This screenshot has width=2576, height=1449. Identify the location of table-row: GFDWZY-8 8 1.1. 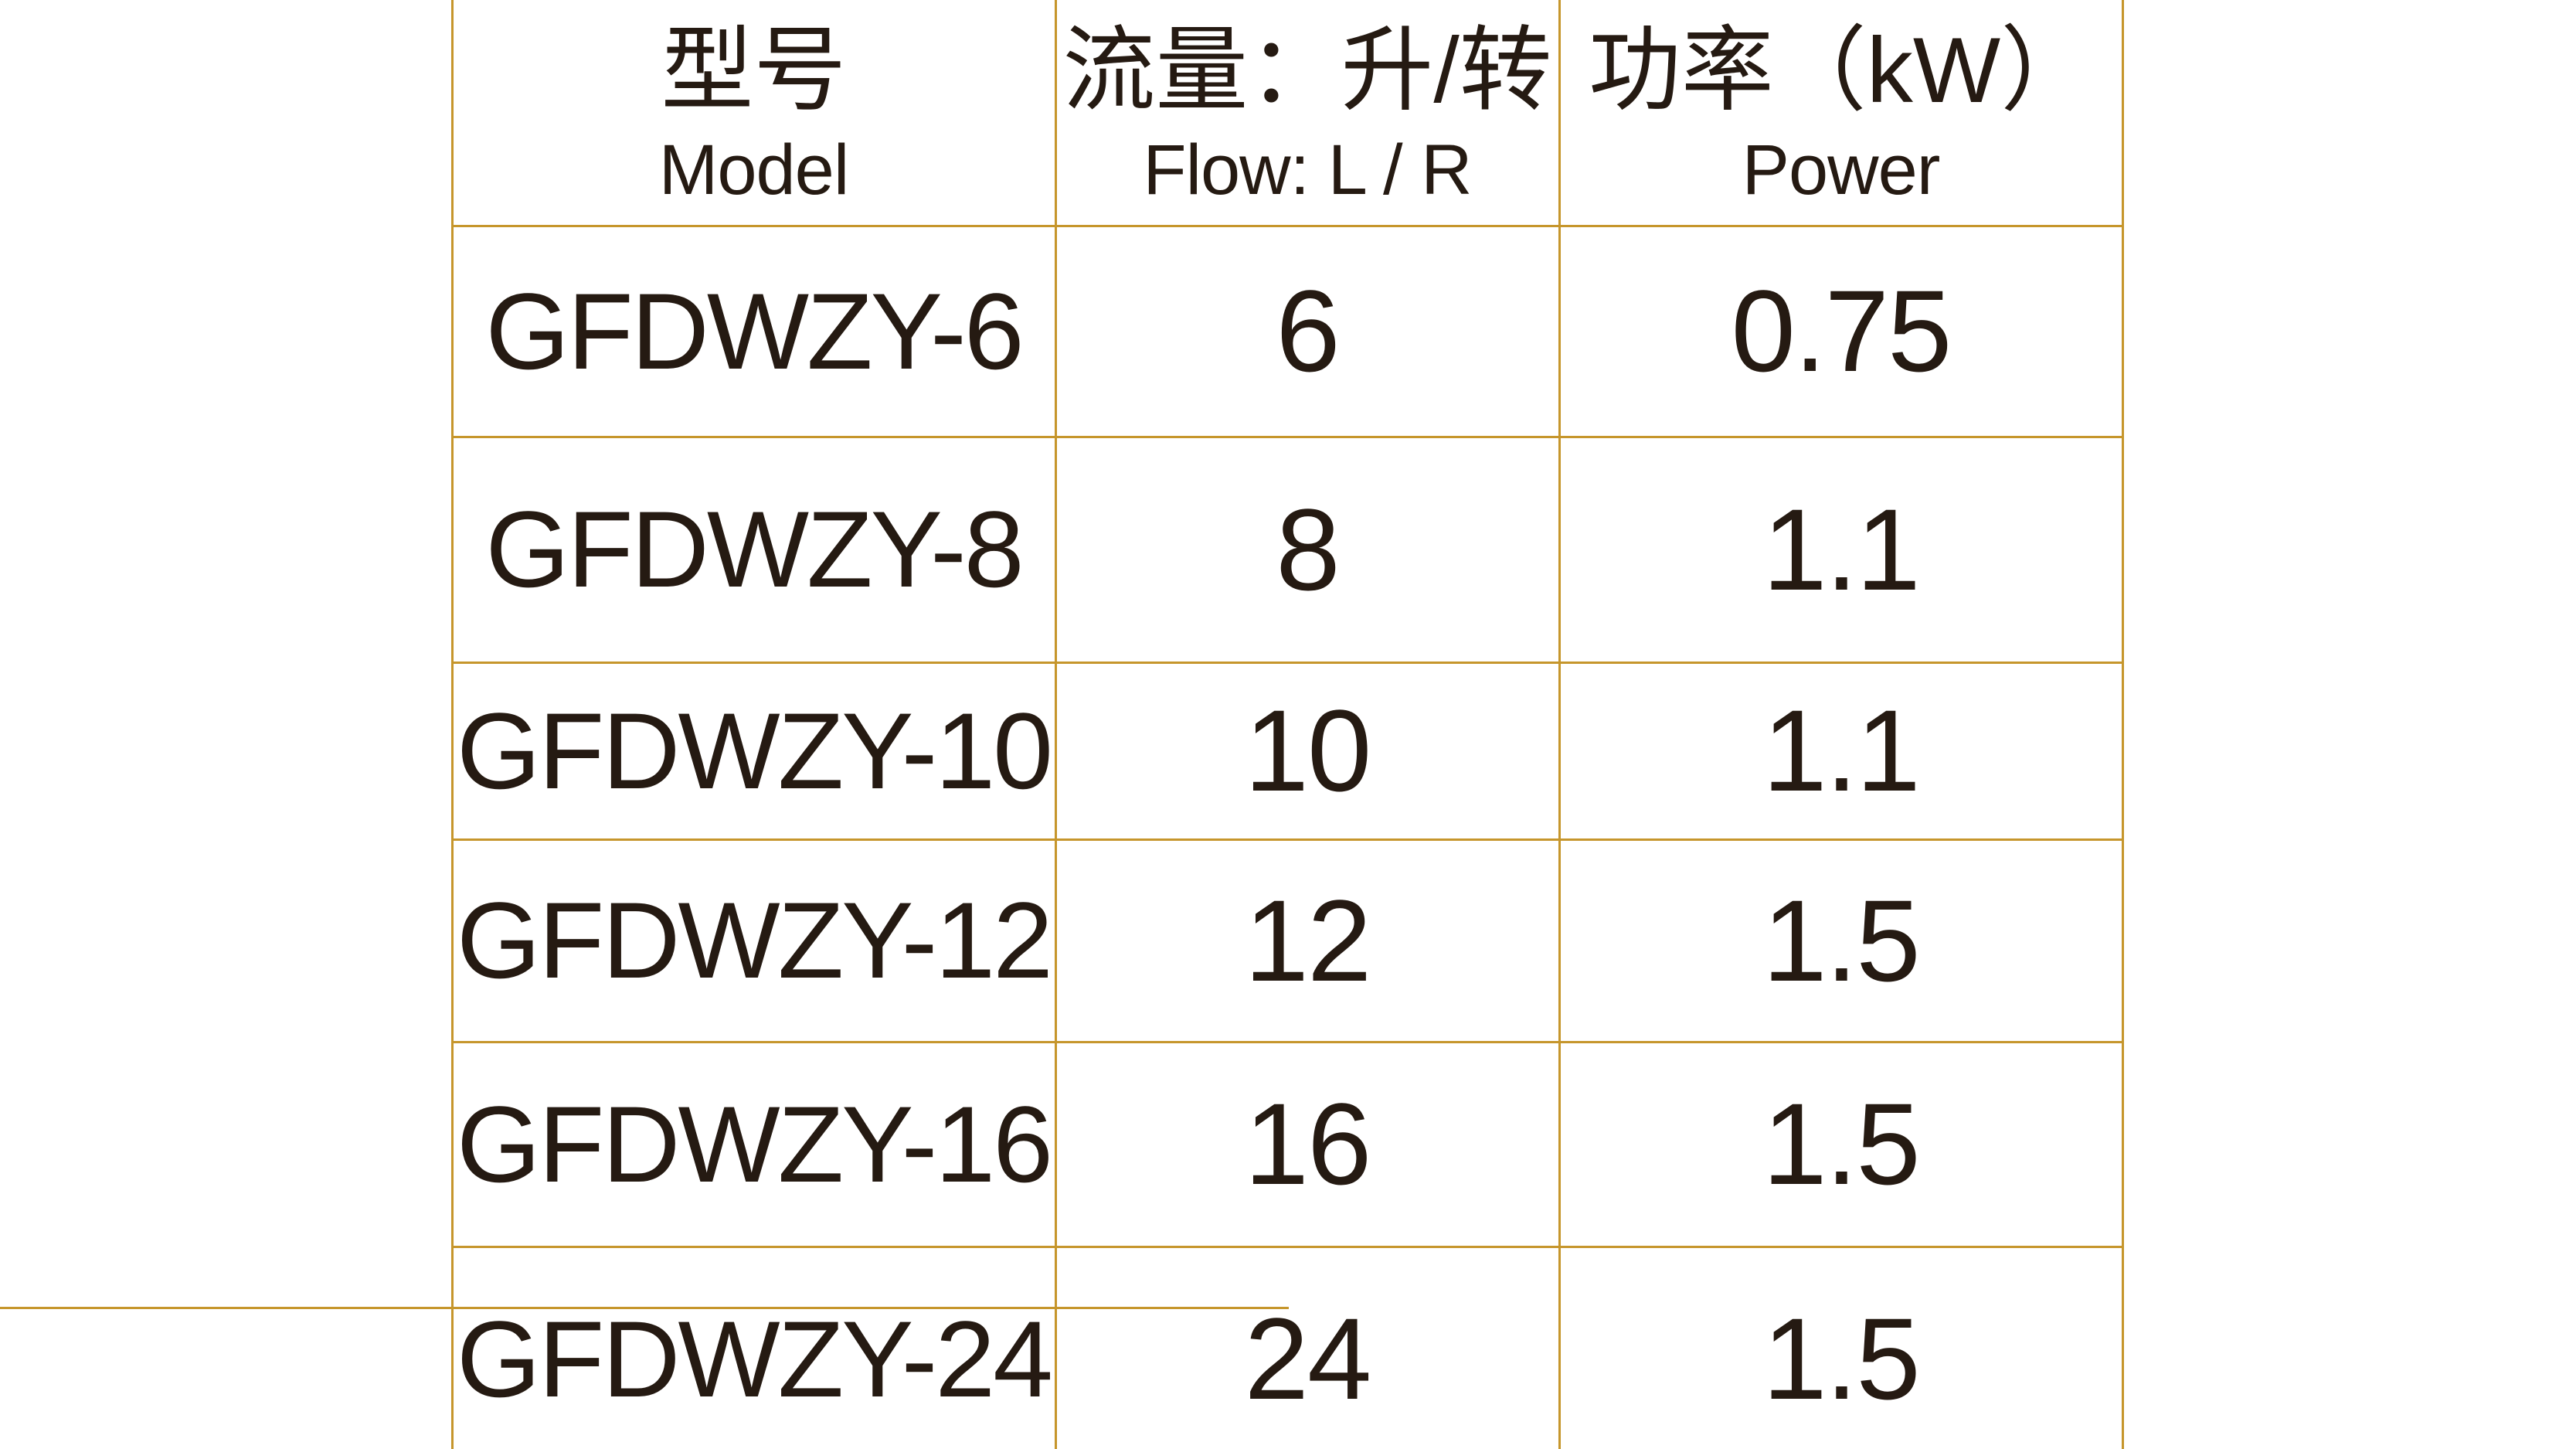
(1287, 549).